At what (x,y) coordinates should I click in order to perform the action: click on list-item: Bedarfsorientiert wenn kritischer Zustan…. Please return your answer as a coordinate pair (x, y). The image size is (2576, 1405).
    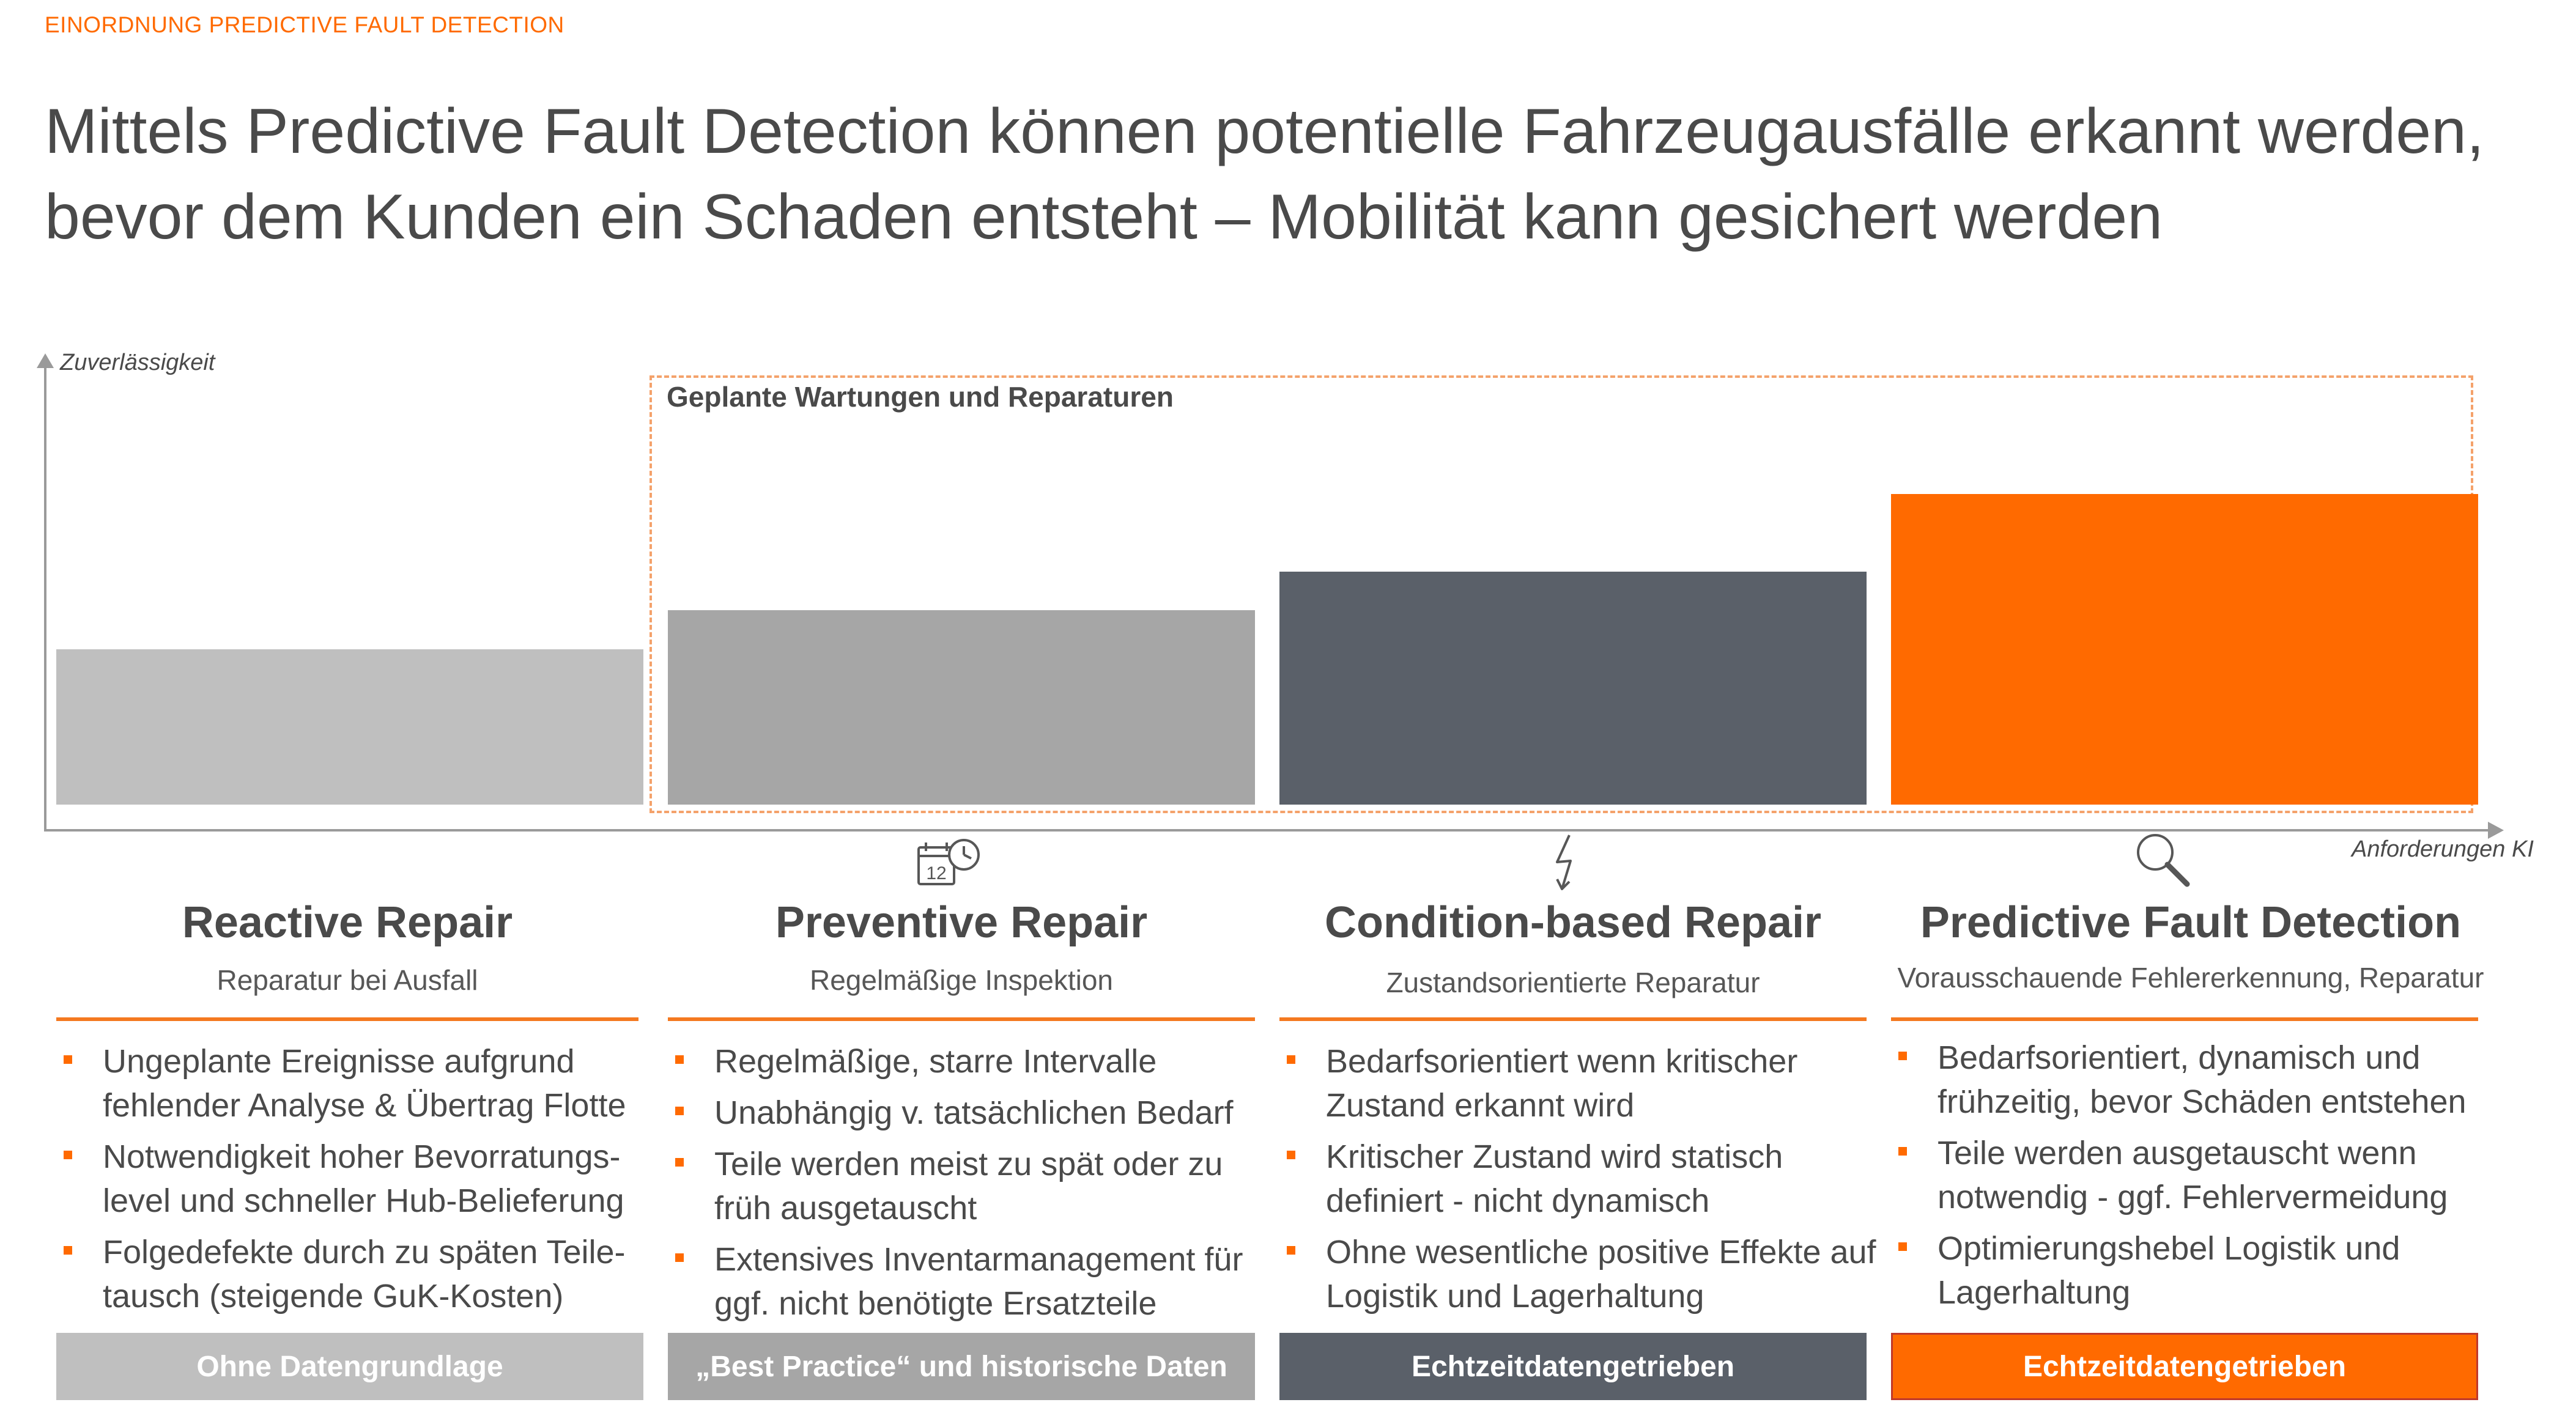
    Looking at the image, I should click on (1585, 1083).